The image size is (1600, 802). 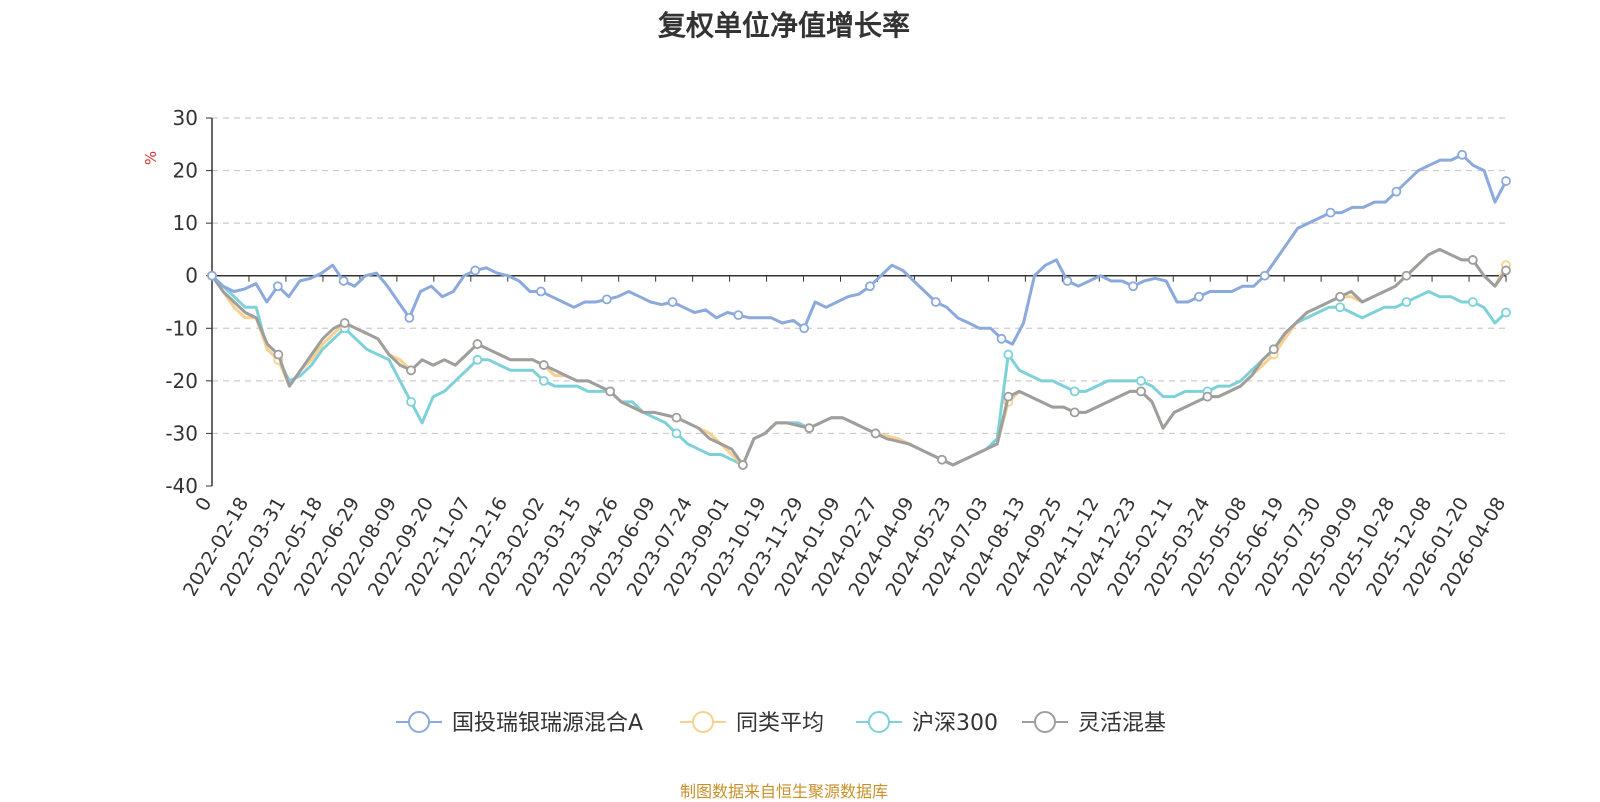 What do you see at coordinates (955, 723) in the screenshot?
I see `legend-label: 沪深300` at bounding box center [955, 723].